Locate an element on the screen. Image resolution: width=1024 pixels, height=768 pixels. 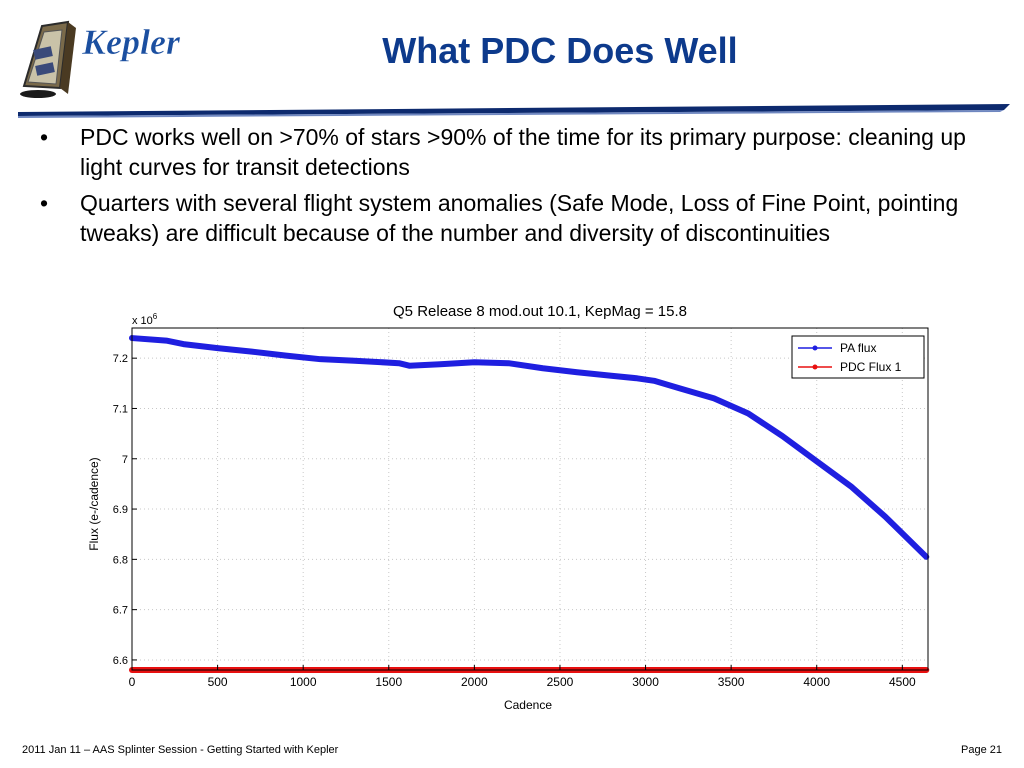
x-tick-label: 2000 is located at coordinates (474, 682).